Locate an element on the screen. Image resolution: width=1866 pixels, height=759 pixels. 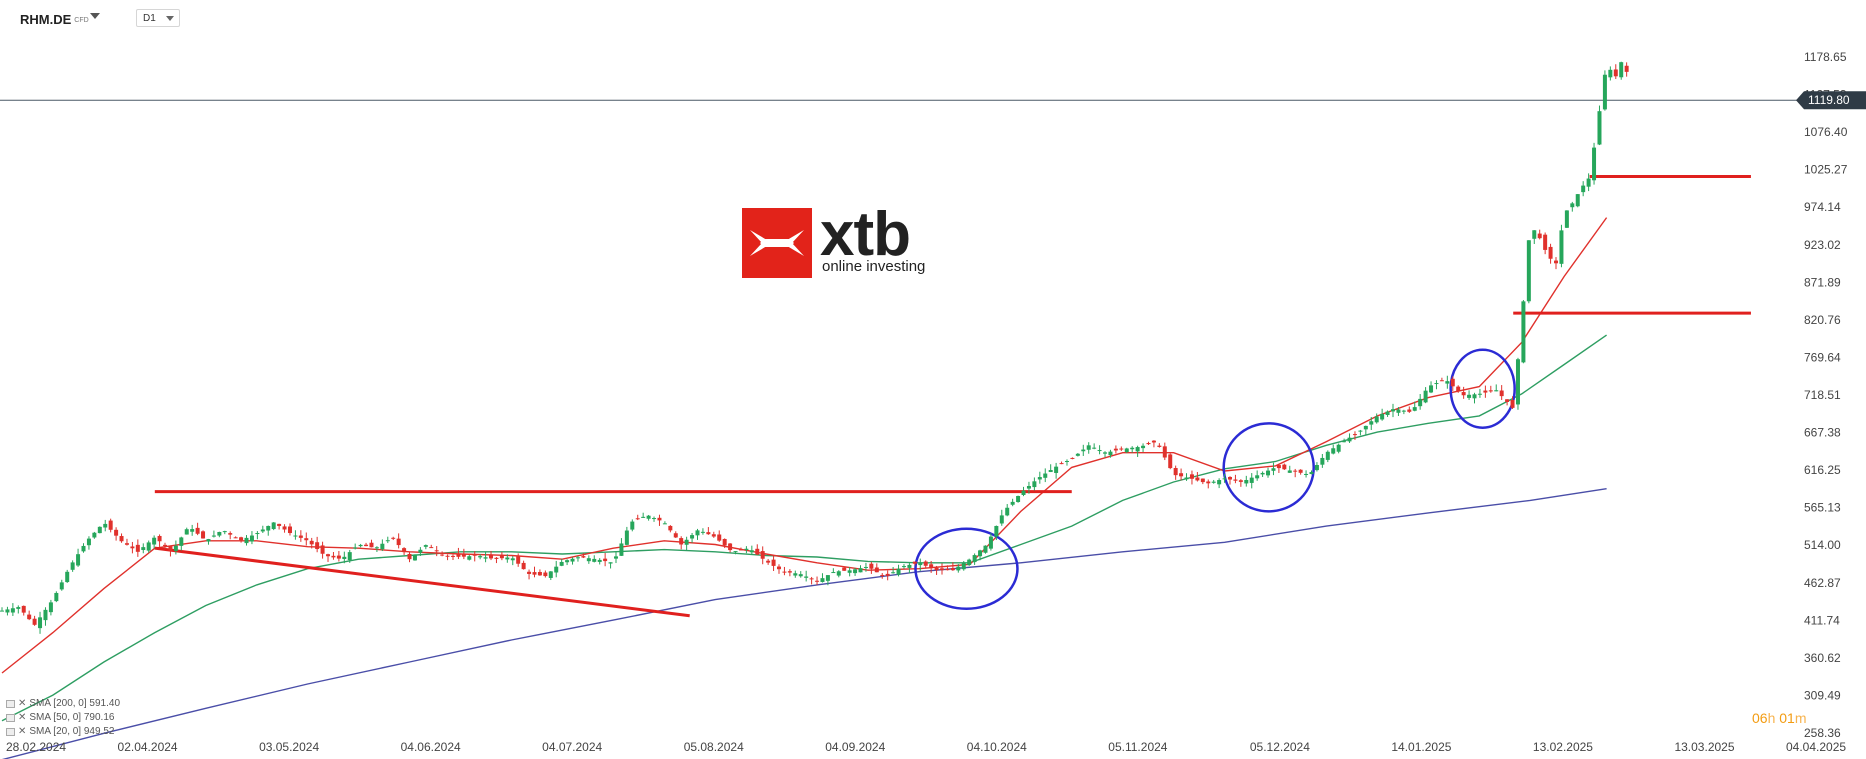
legend-item-sma200: ✕ SMA [200, 0] 591.40 is located at coordinates (63, 704).